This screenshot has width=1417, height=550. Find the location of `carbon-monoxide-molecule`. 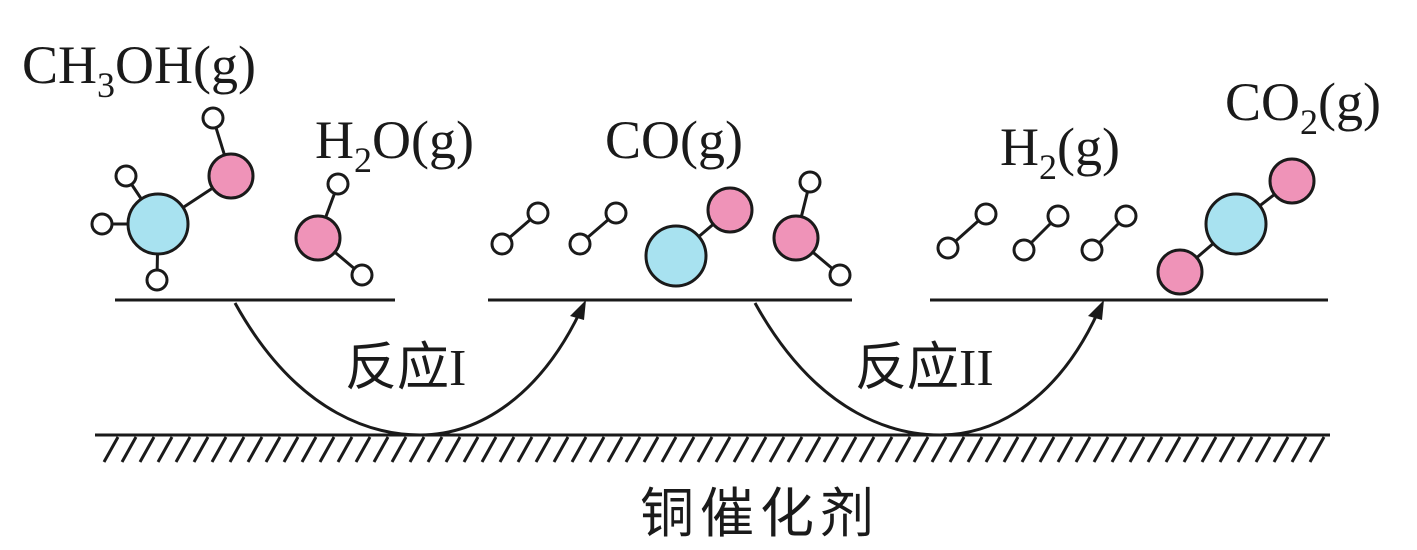

carbon-monoxide-molecule is located at coordinates (699, 237).